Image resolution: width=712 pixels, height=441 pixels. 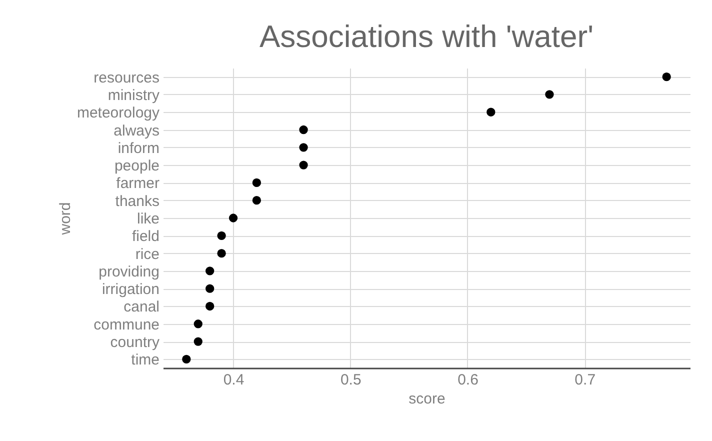 I want to click on y-tick-label: meteorology, so click(x=118, y=113).